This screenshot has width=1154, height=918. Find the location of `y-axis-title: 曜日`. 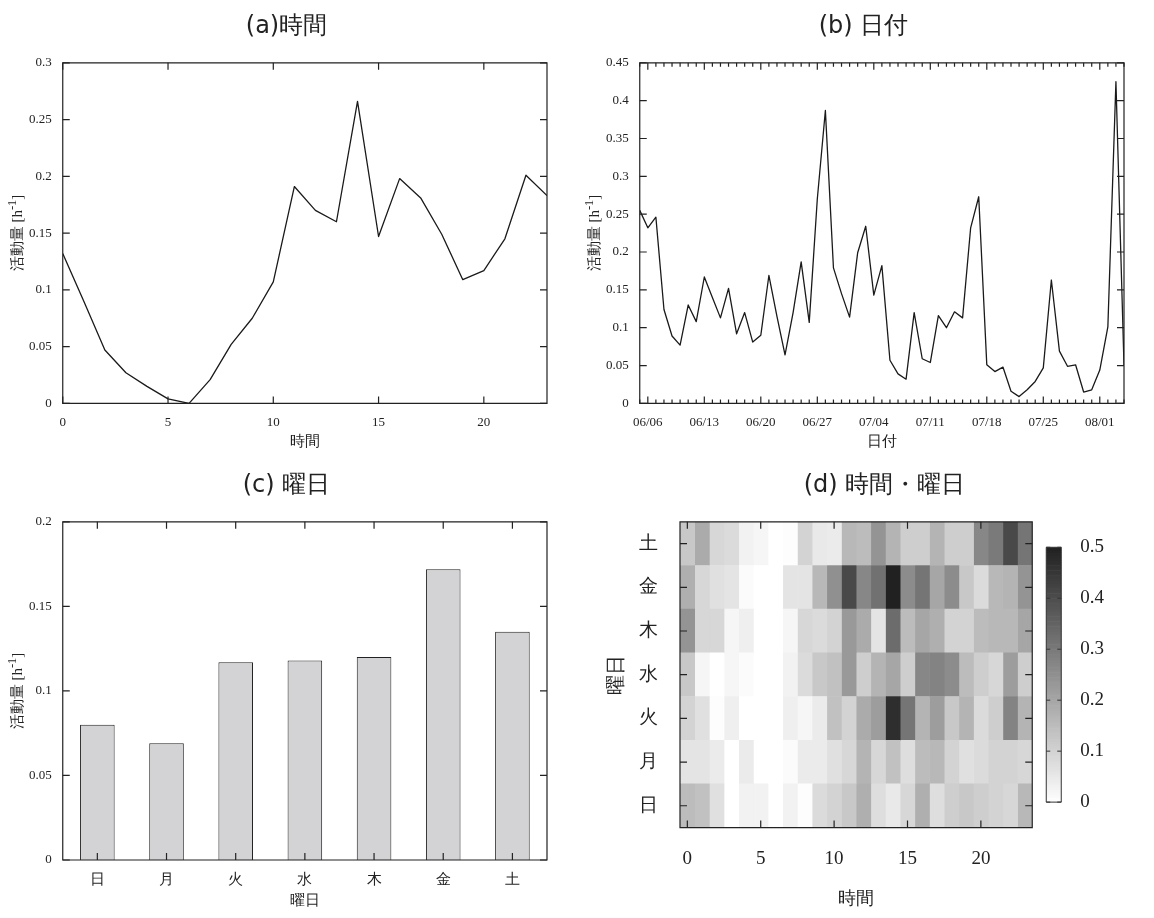

y-axis-title: 曜日 is located at coordinates (614, 674).